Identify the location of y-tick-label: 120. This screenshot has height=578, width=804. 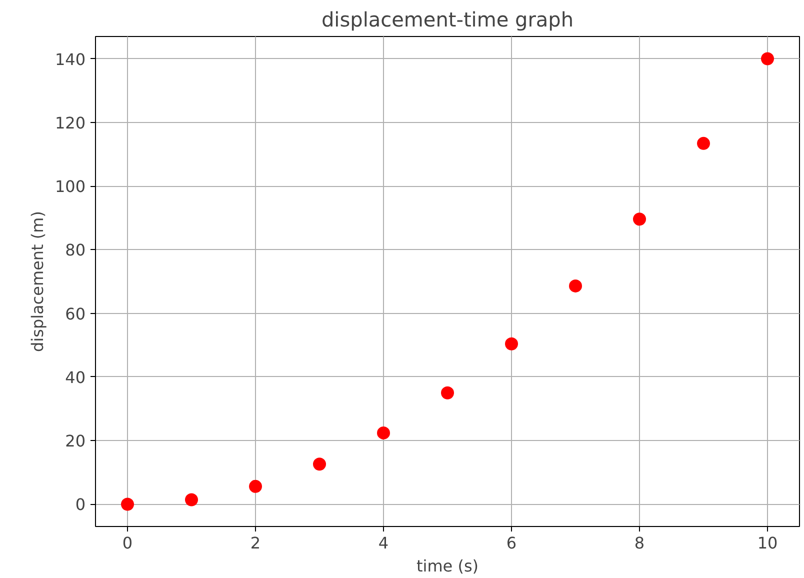
(70, 122).